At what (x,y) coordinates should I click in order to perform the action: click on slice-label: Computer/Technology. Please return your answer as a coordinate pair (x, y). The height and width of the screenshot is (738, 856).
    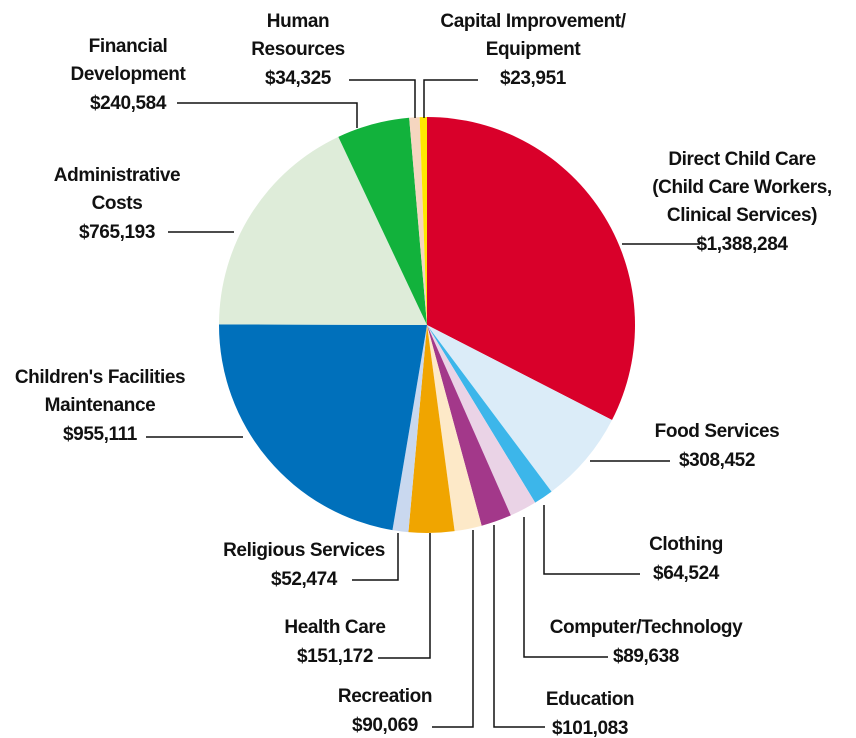
    Looking at the image, I should click on (646, 627).